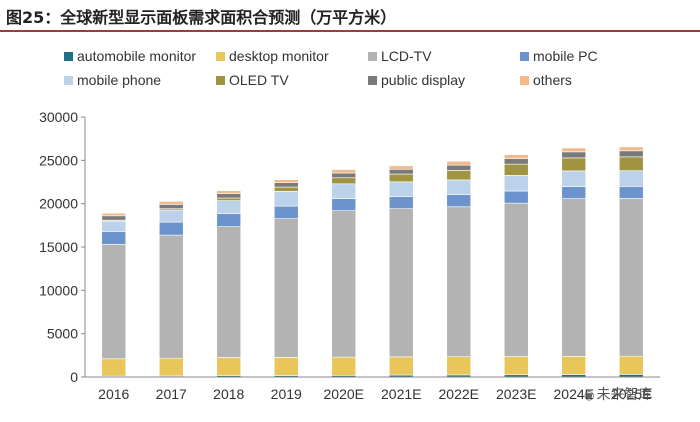 The width and height of the screenshot is (700, 422). What do you see at coordinates (444, 56) in the screenshot?
I see `legend-item-lcd-tv: LCD-TV` at bounding box center [444, 56].